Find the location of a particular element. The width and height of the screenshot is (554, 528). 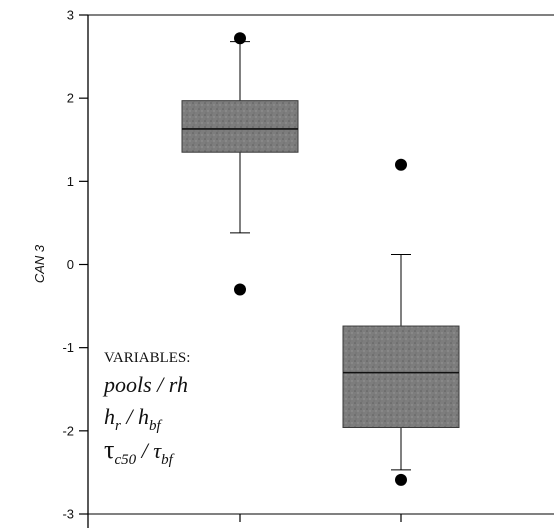

x-tick-label-1: U is located at coordinates (400, 527).